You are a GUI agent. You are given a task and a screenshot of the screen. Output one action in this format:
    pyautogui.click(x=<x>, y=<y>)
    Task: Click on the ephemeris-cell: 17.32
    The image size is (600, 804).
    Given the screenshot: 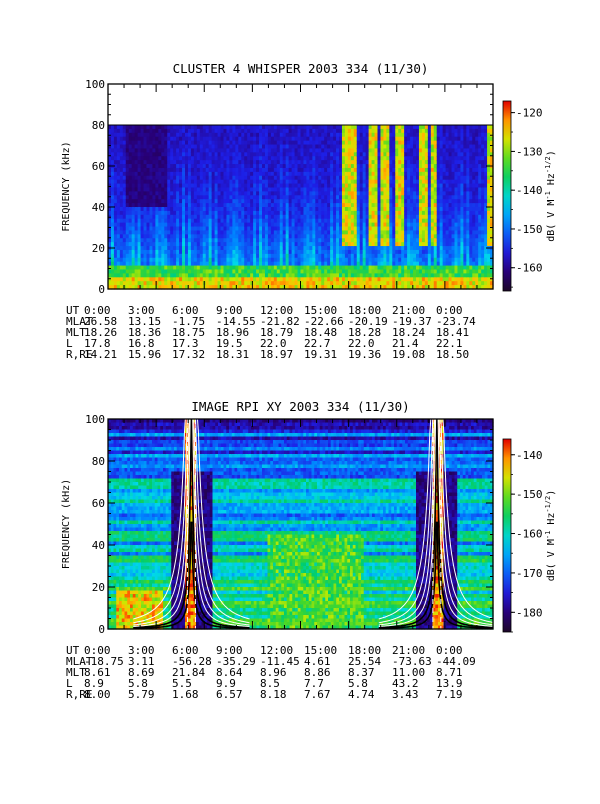 What is the action you would take?
    pyautogui.click(x=188, y=354)
    